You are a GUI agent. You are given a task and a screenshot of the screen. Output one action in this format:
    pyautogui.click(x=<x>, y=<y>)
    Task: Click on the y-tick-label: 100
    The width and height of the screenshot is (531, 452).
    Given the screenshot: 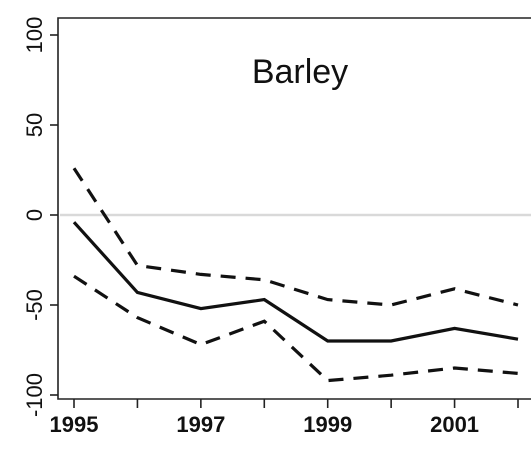 What is the action you would take?
    pyautogui.click(x=34, y=35)
    